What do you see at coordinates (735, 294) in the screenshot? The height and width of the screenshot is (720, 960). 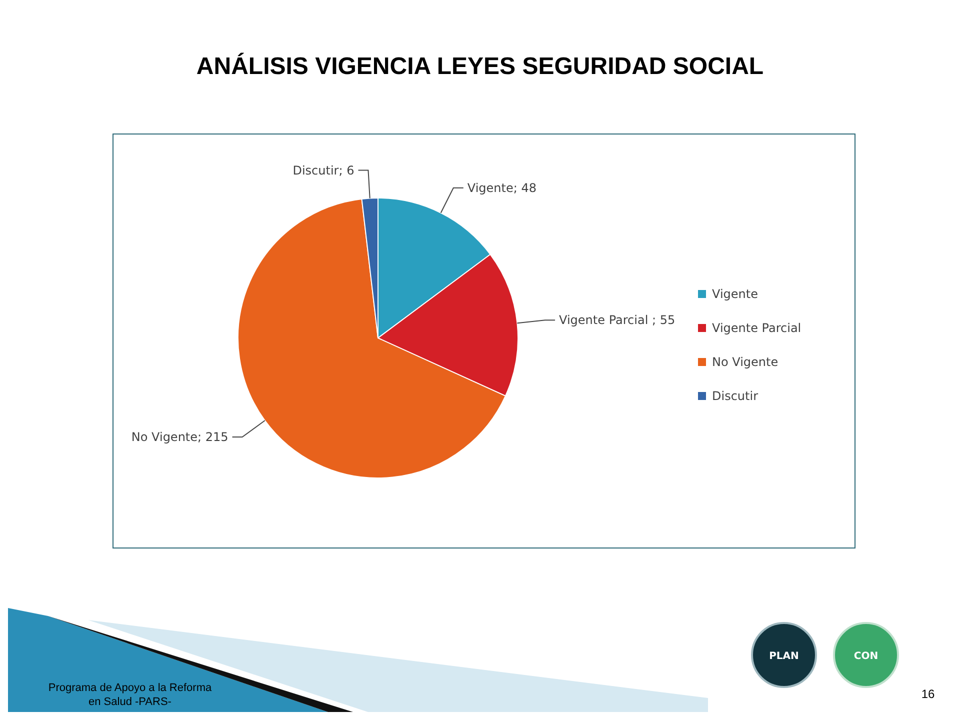 I see `legend-label: Vigente` at bounding box center [735, 294].